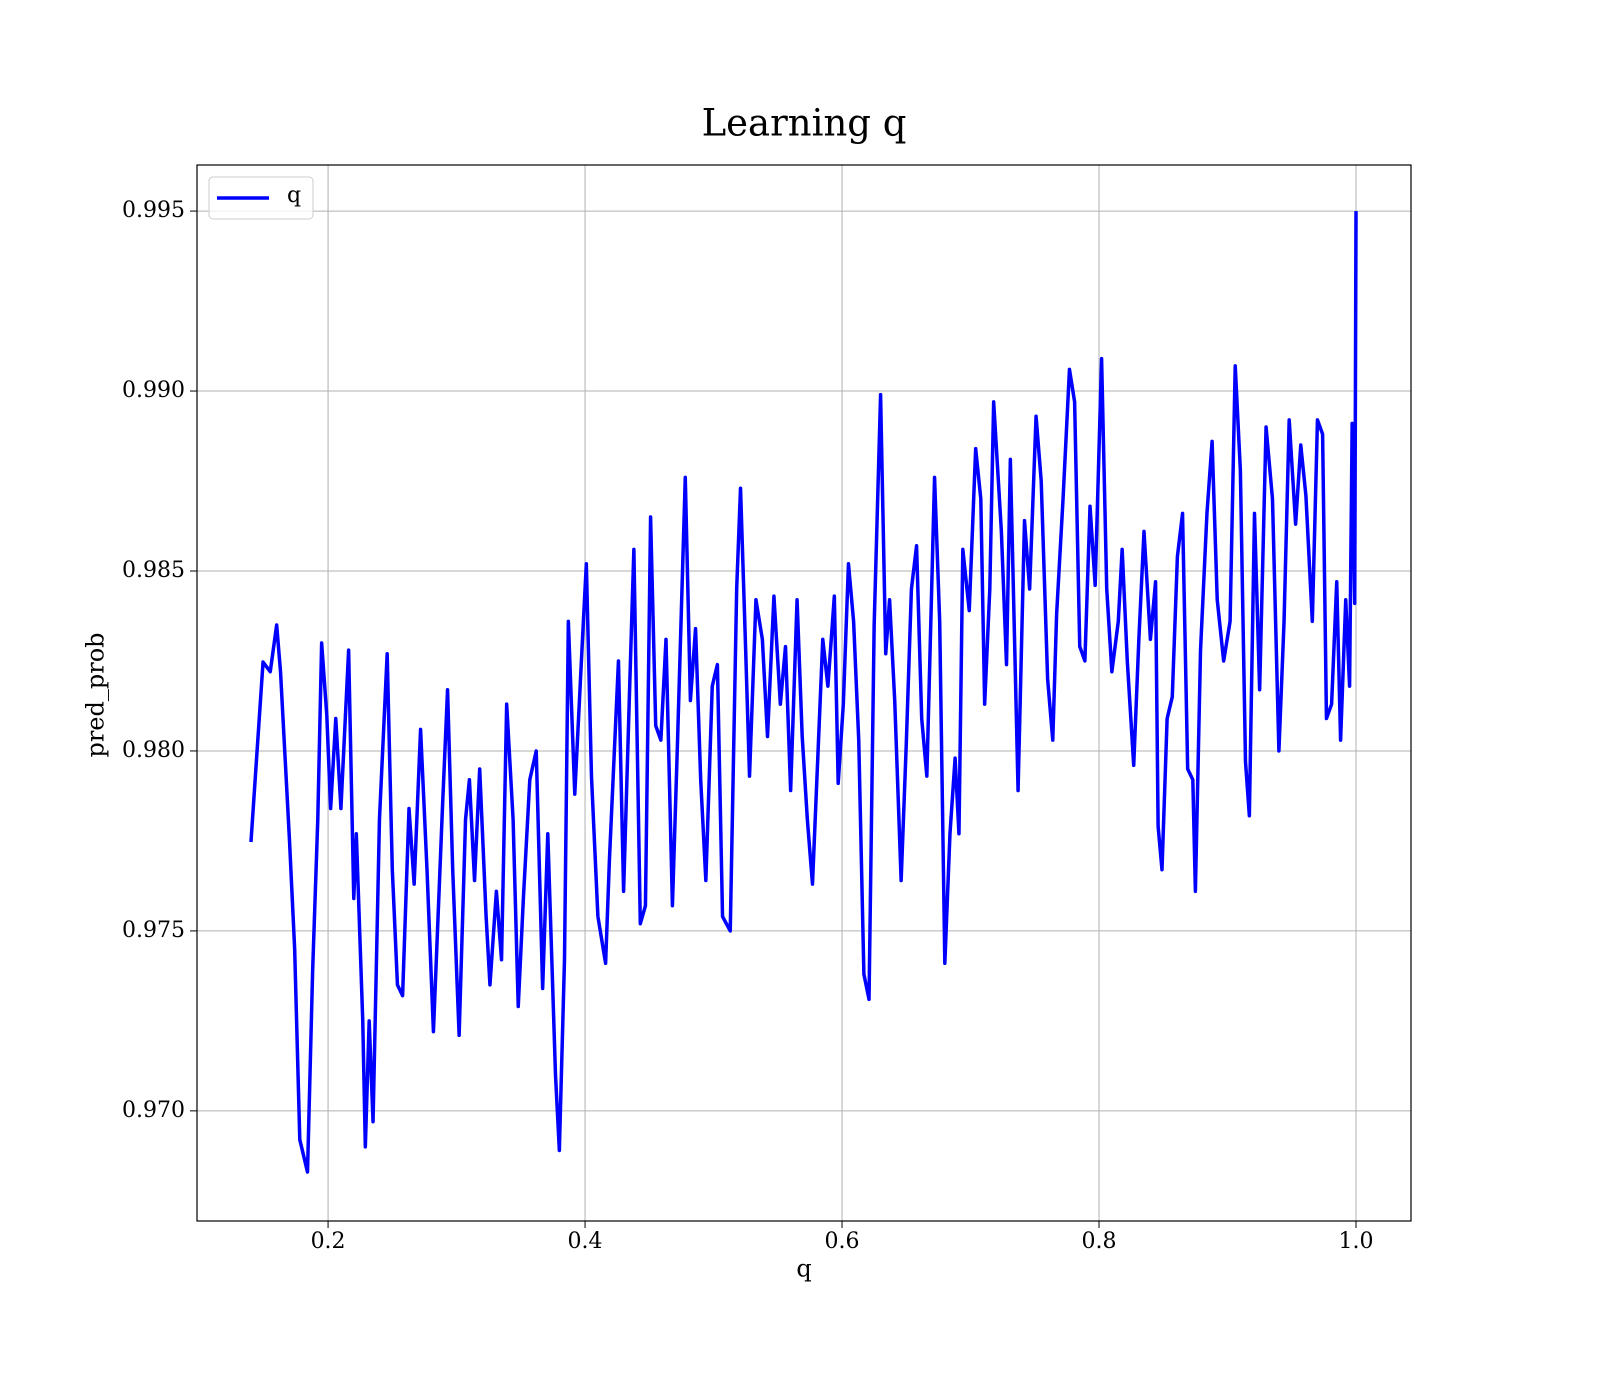 The width and height of the screenshot is (1600, 1400). I want to click on x-tick-label: 0.6, so click(842, 1241).